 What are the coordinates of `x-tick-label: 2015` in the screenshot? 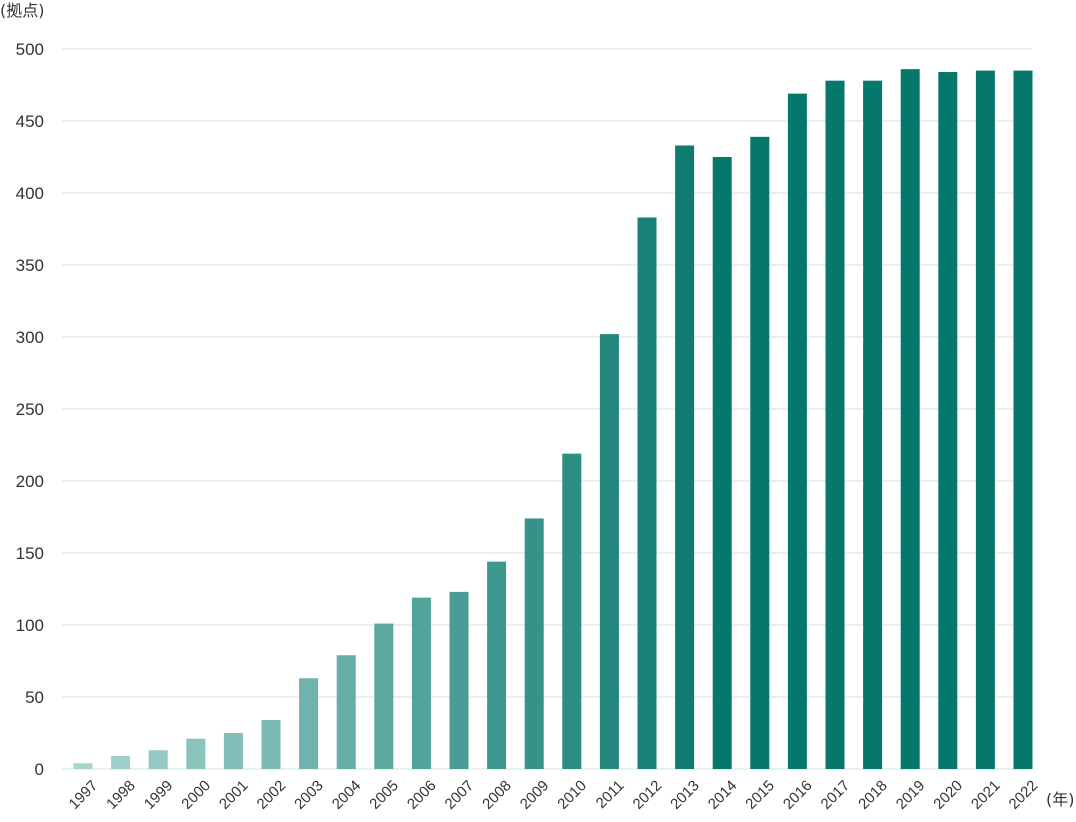 It's located at (760, 795).